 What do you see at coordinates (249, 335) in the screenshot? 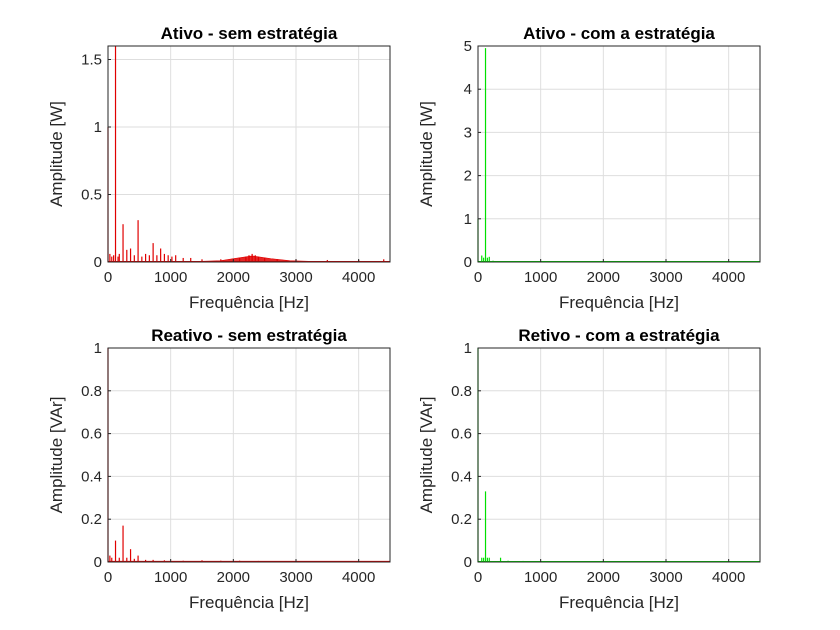
I see `subplot-title: Reativo - sem estratégia` at bounding box center [249, 335].